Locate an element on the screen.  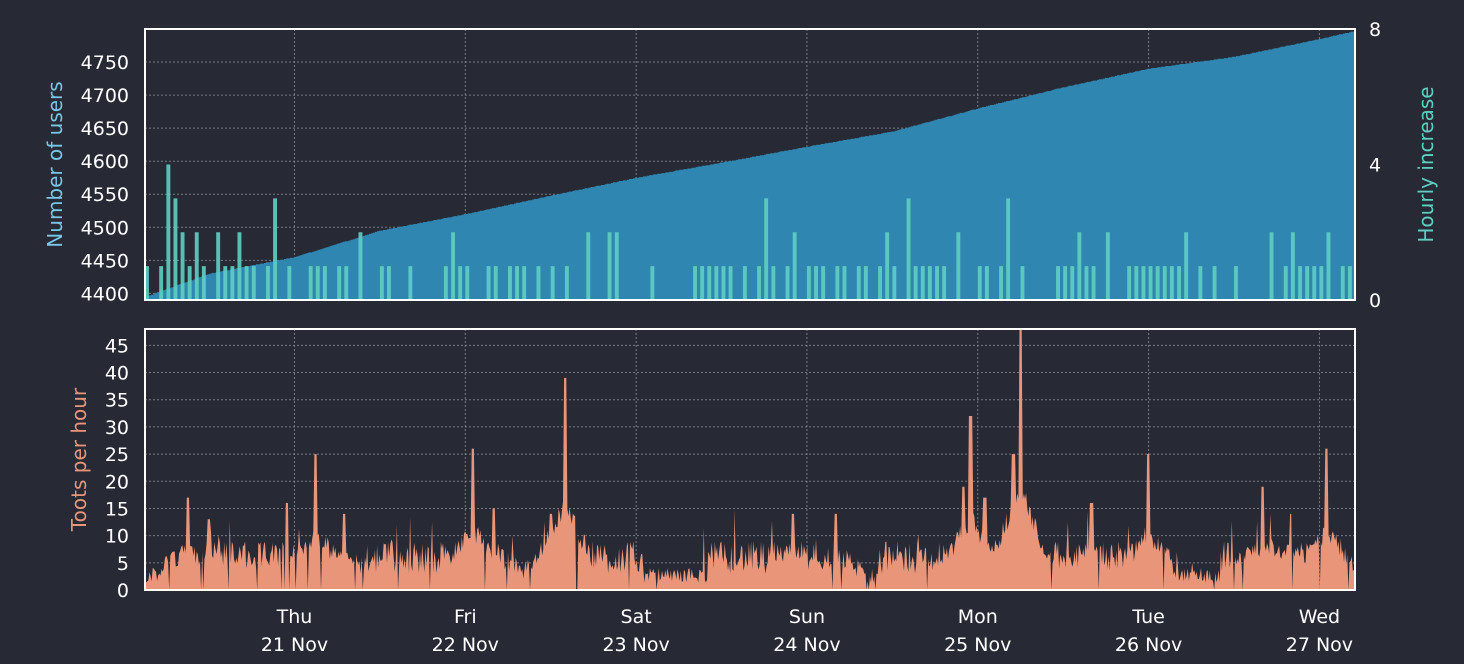
x-tick-date-label: 24 Nov is located at coordinates (806, 645).